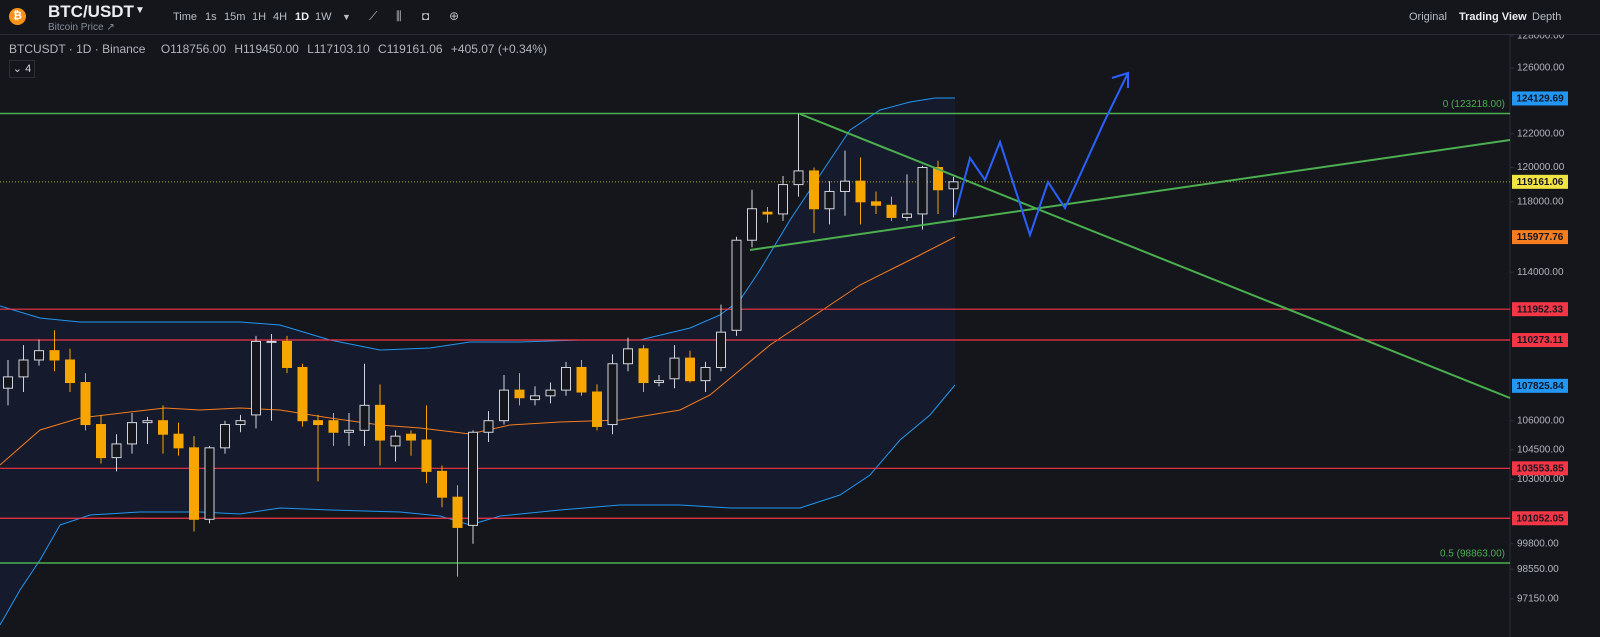 The height and width of the screenshot is (637, 1600). What do you see at coordinates (1538, 543) in the screenshot?
I see `y-tick-label: 99800.00` at bounding box center [1538, 543].